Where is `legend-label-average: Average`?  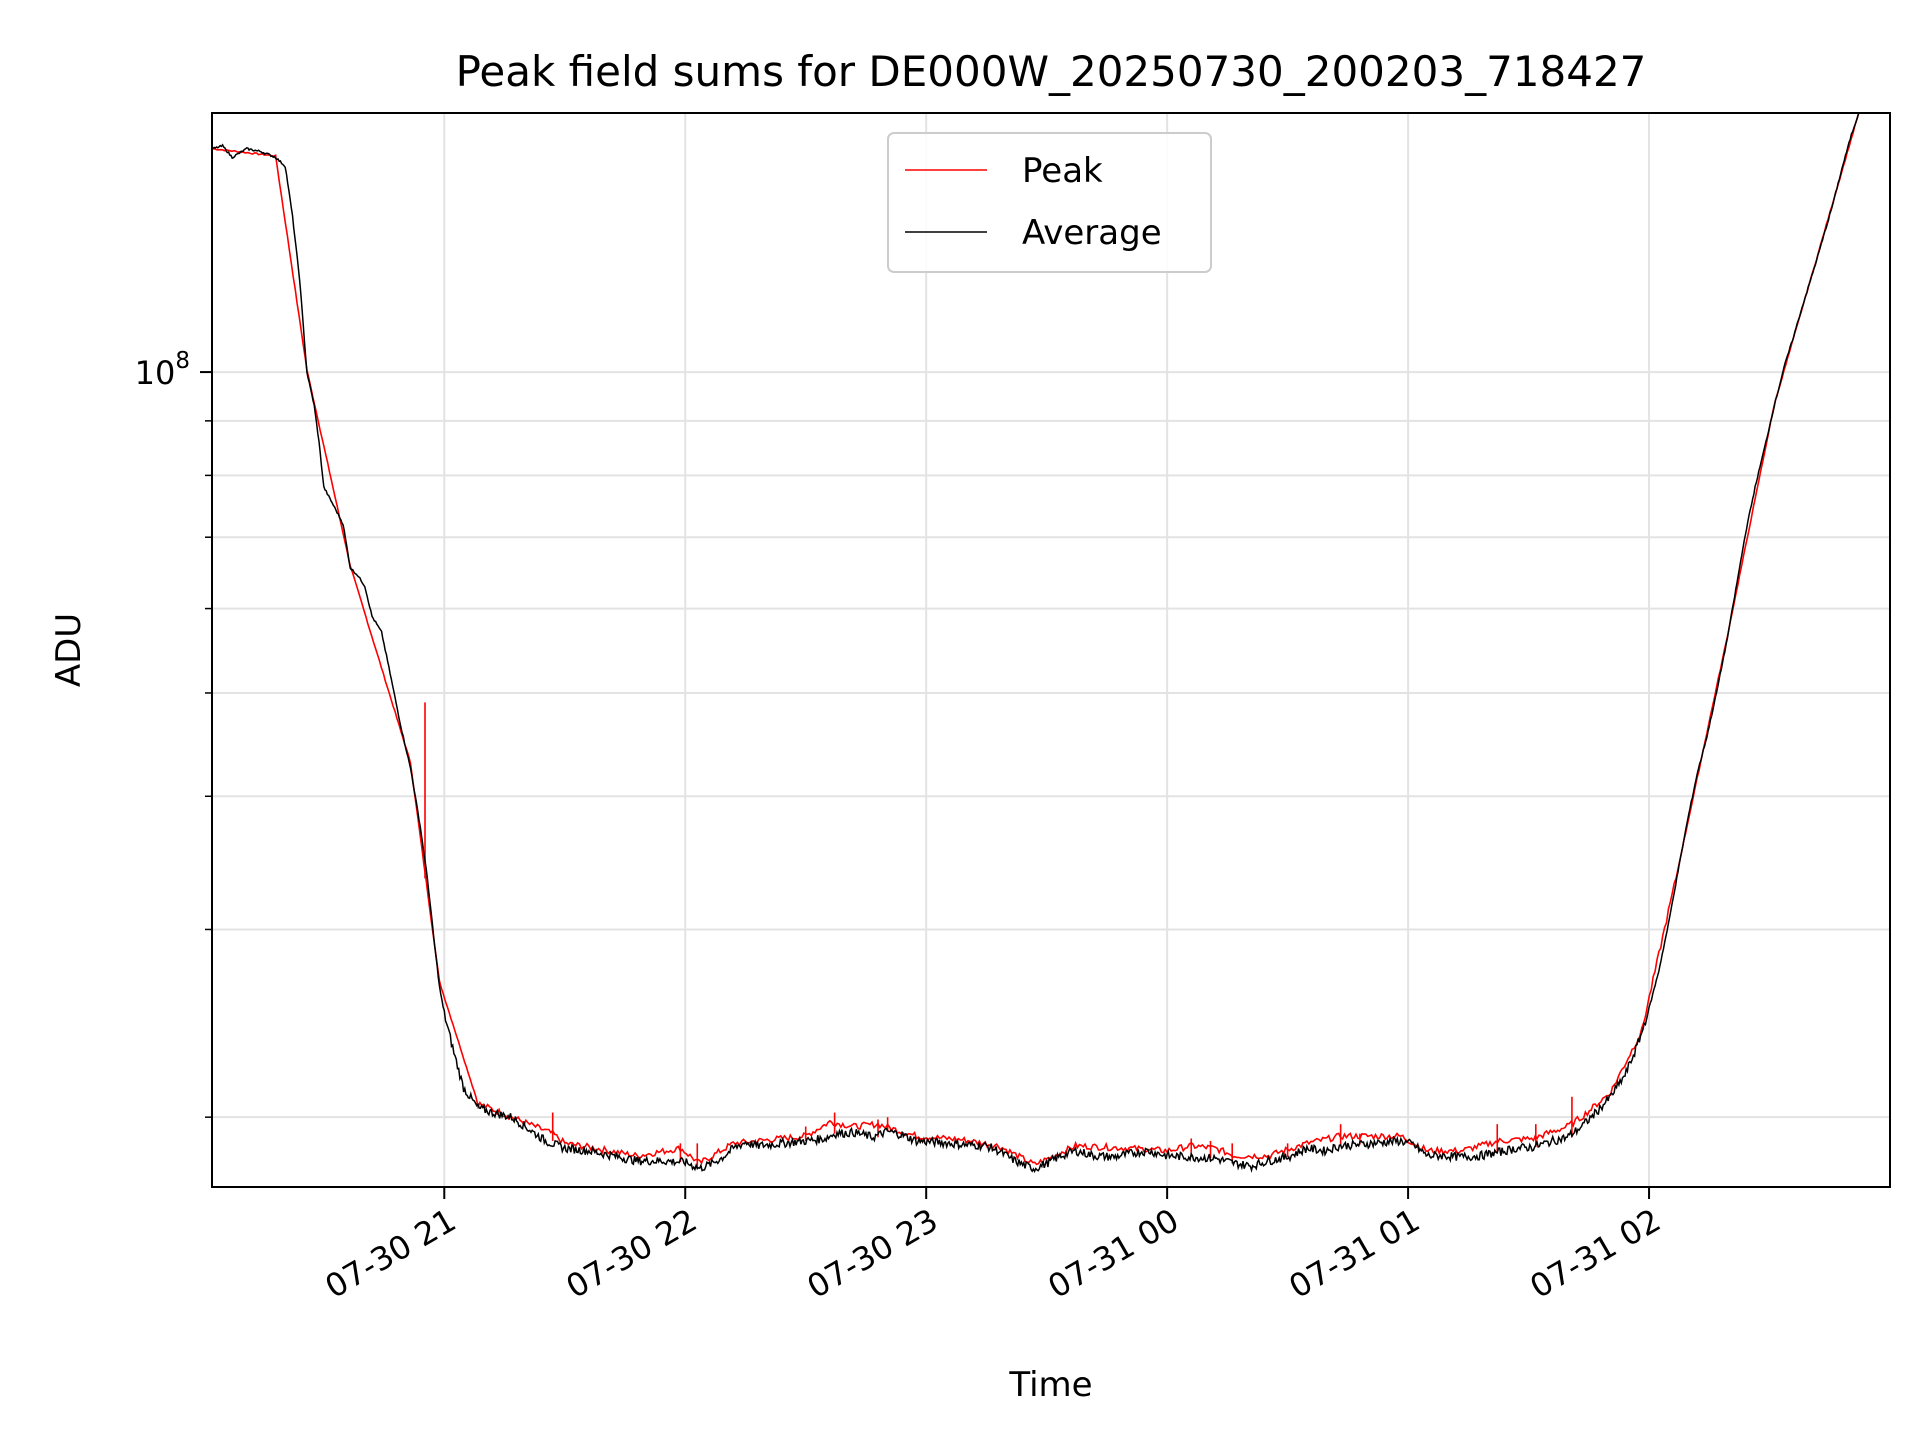 legend-label-average: Average is located at coordinates (1092, 233).